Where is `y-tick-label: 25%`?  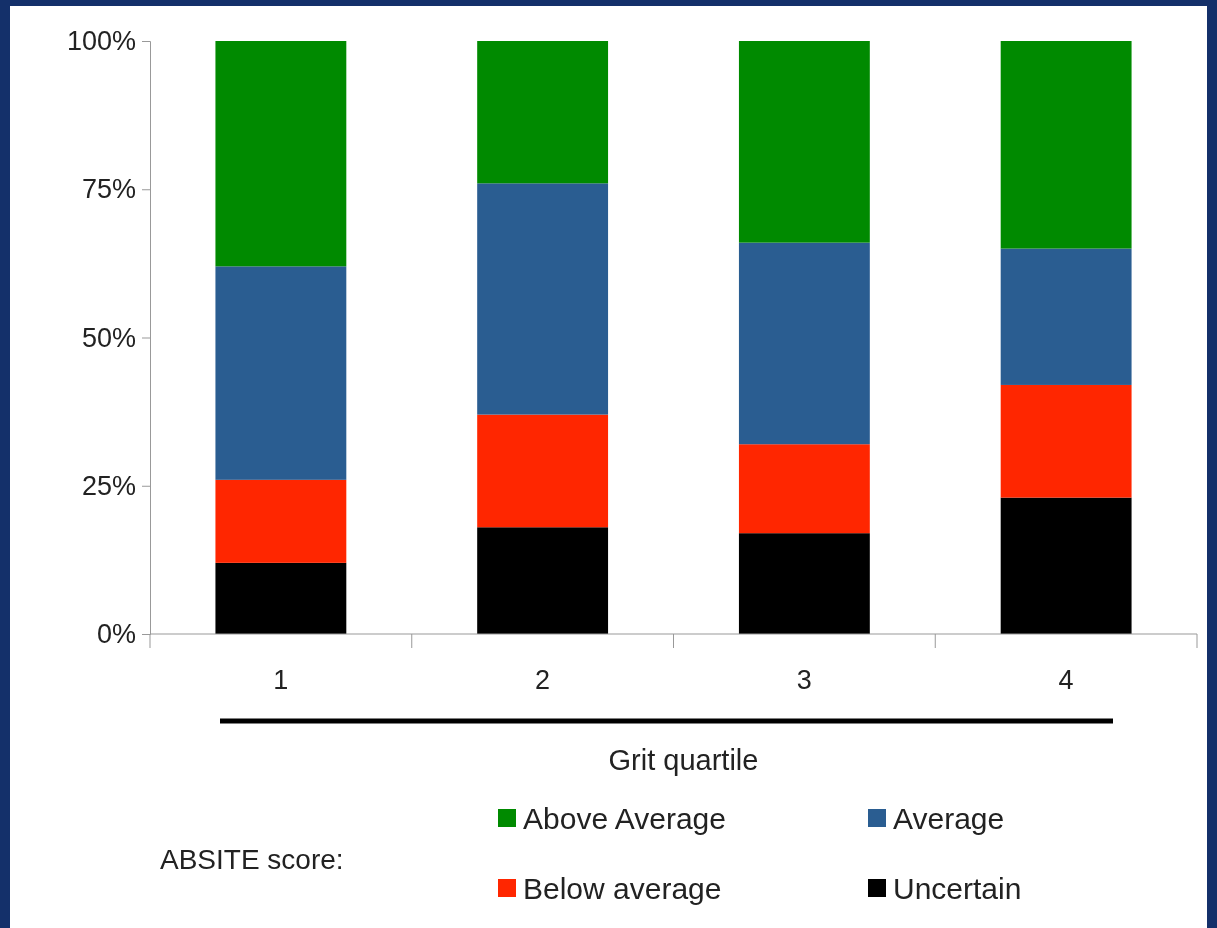 y-tick-label: 25% is located at coordinates (108, 485).